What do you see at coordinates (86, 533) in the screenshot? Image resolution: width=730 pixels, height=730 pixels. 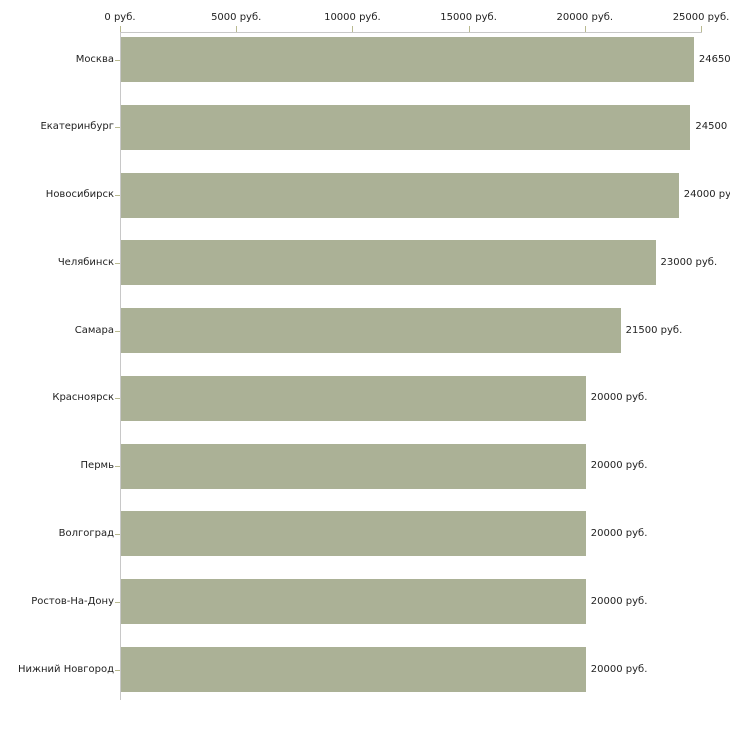 I see `category-label: Волгоград` at bounding box center [86, 533].